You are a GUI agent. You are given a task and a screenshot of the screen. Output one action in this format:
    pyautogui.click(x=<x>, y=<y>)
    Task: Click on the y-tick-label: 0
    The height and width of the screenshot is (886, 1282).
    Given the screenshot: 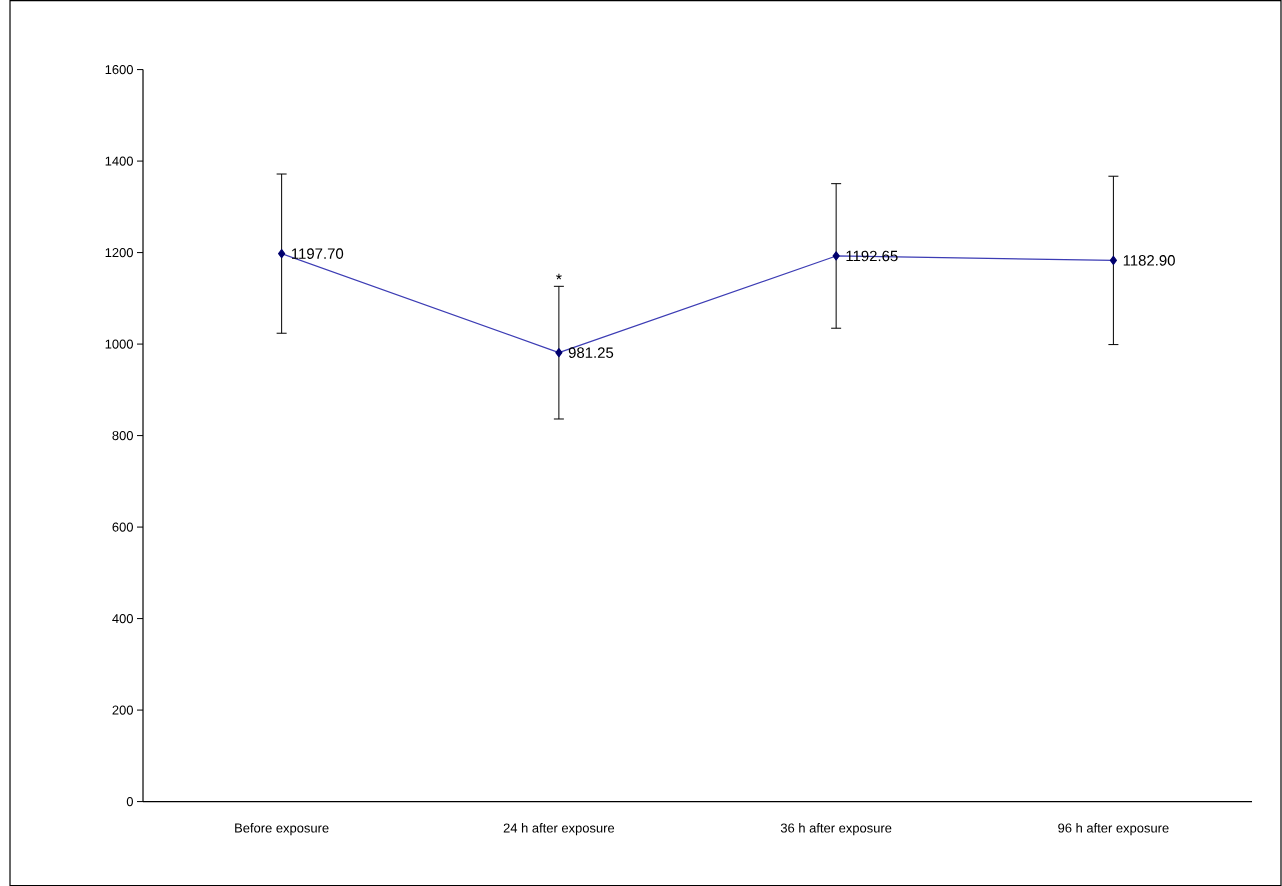 What is the action you would take?
    pyautogui.click(x=129, y=801)
    